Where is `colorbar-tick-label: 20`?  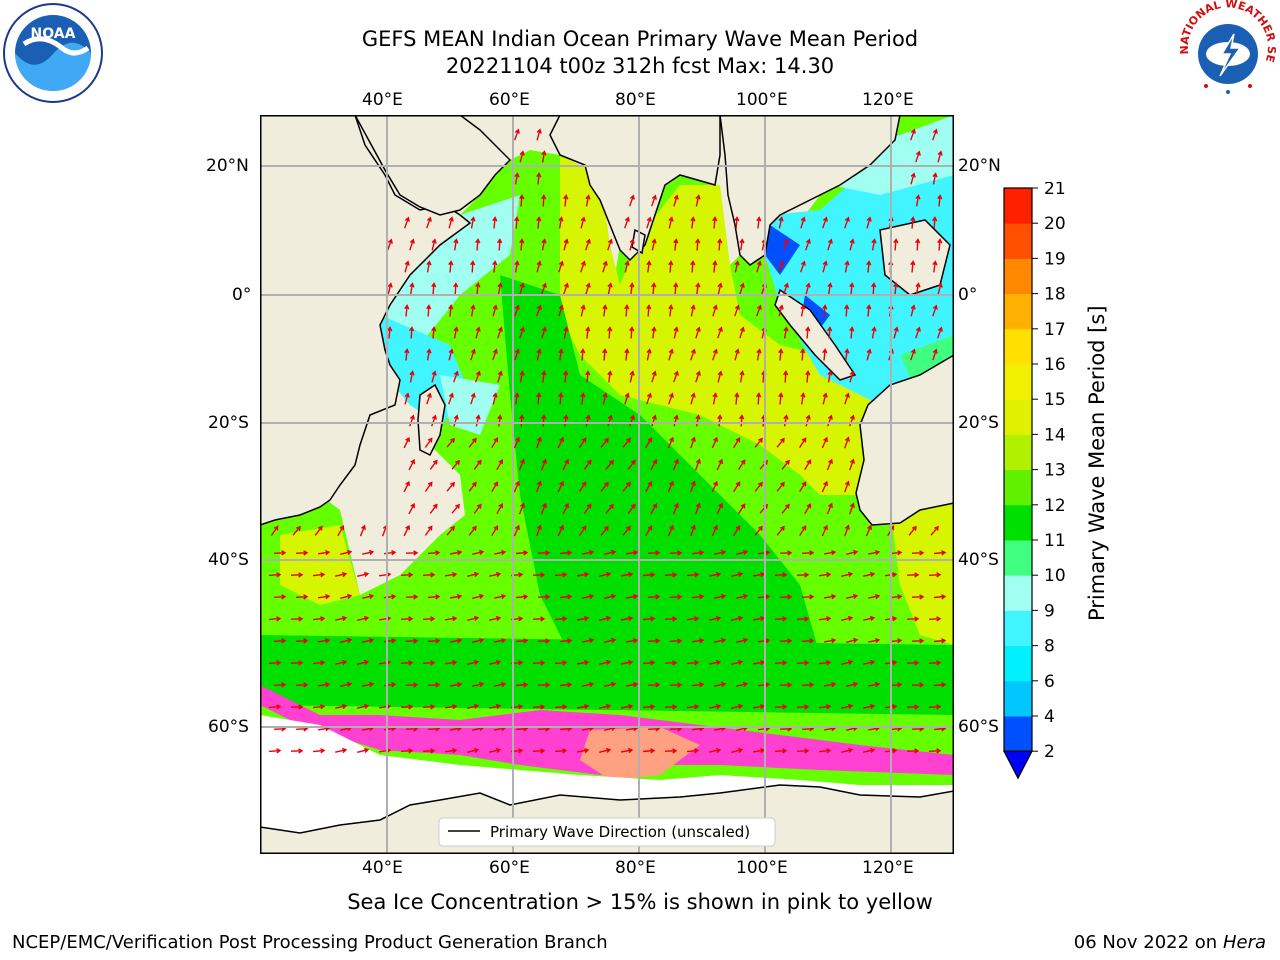
colorbar-tick-label: 20 is located at coordinates (1055, 224).